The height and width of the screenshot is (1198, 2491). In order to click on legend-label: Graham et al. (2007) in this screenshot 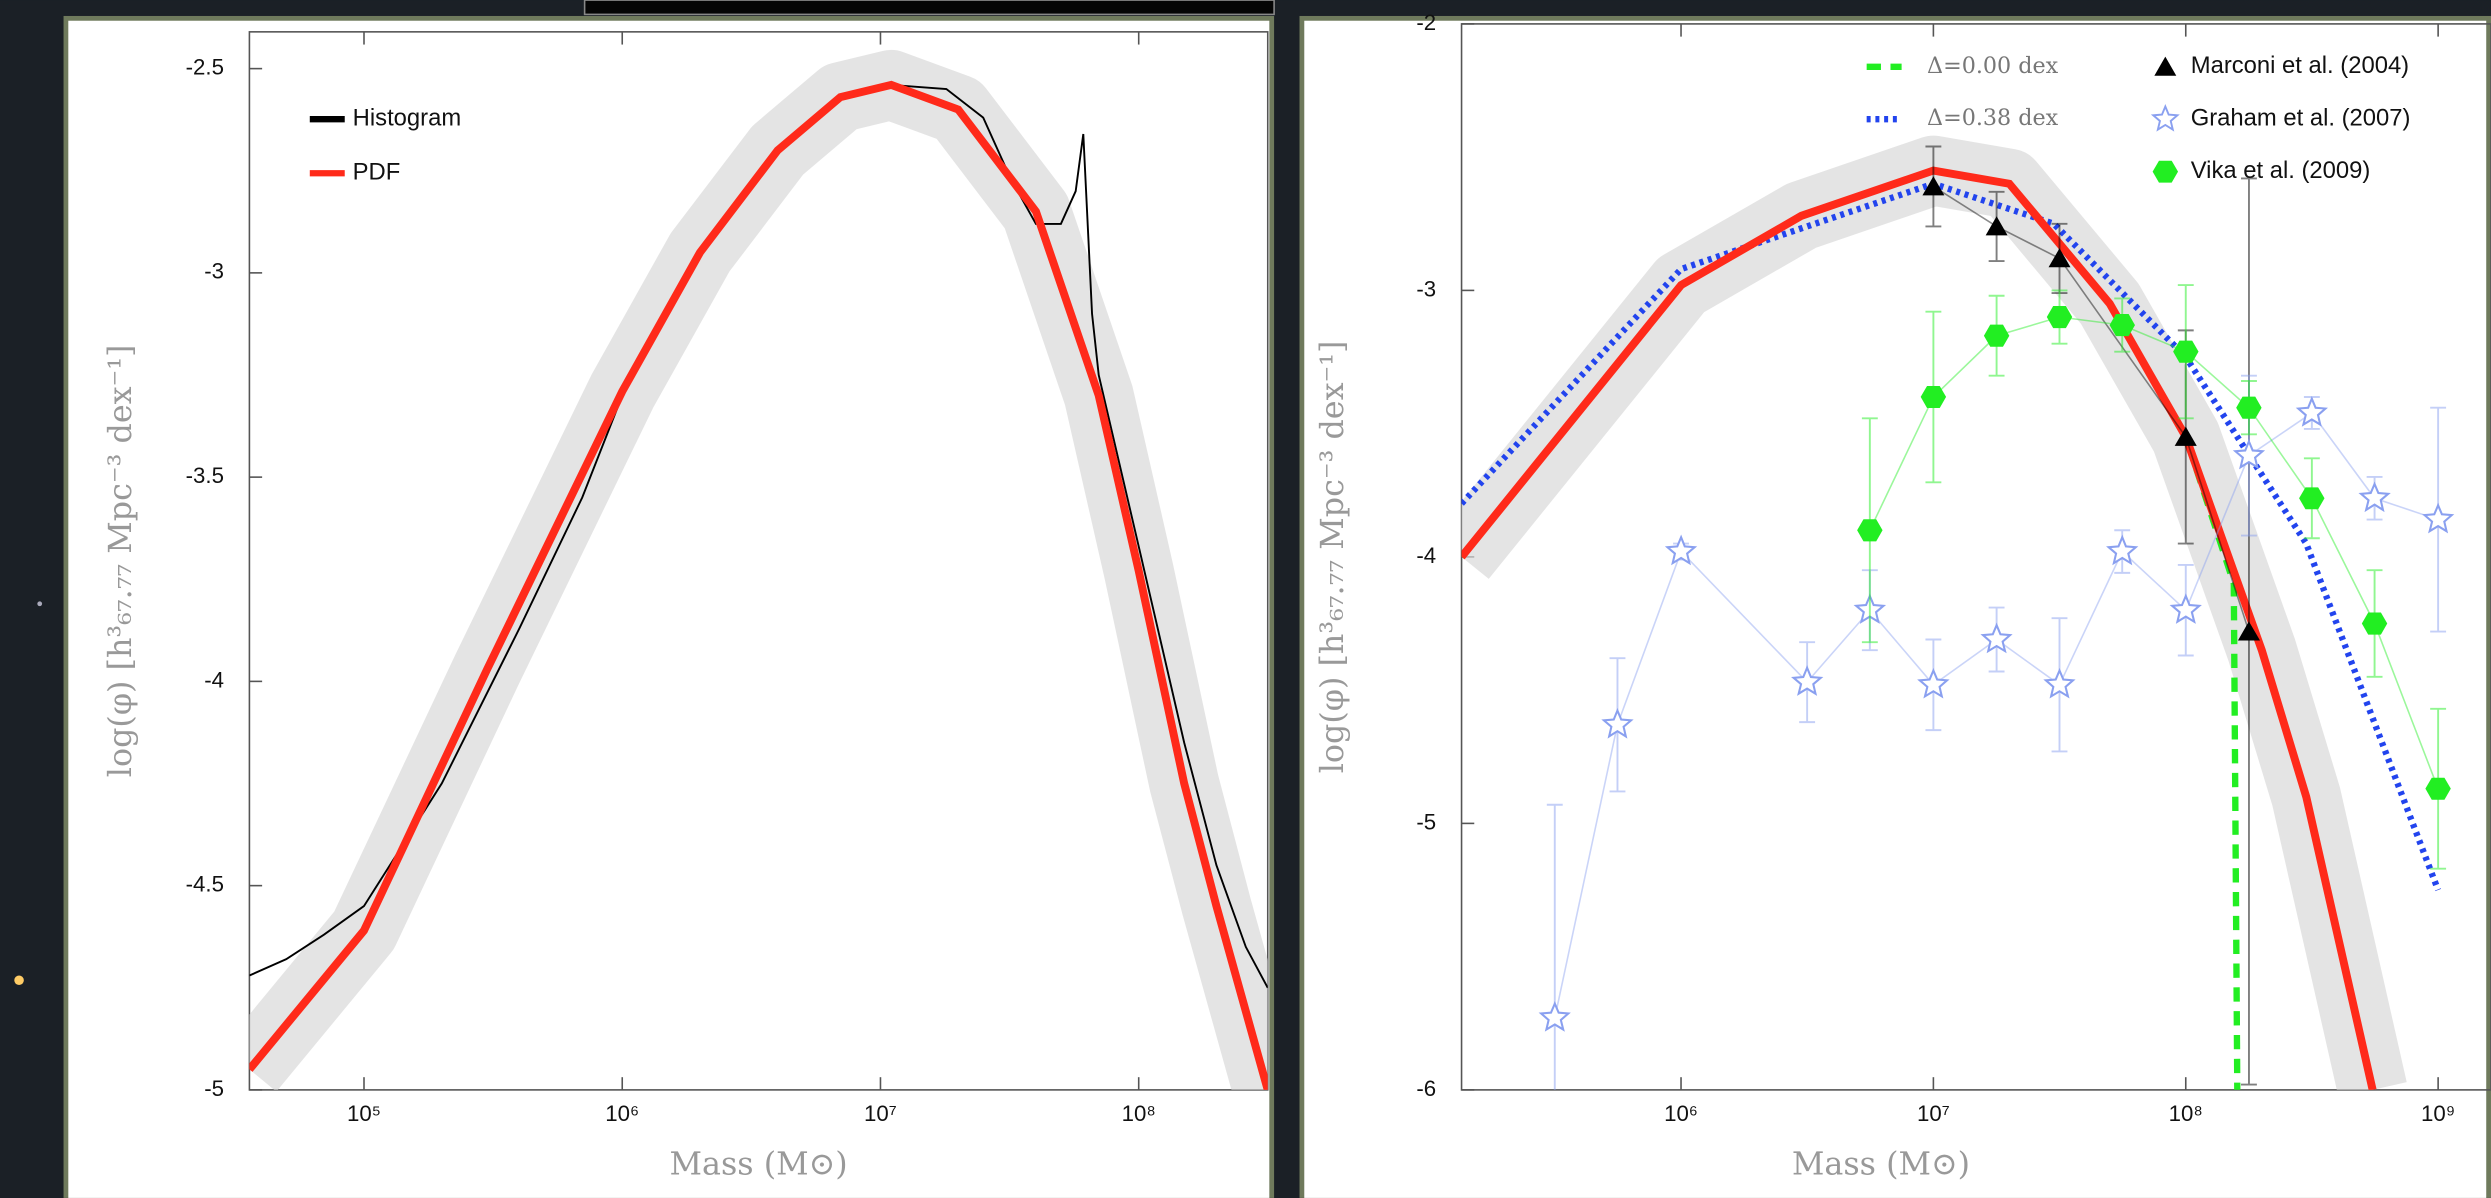, I will do `click(2301, 118)`.